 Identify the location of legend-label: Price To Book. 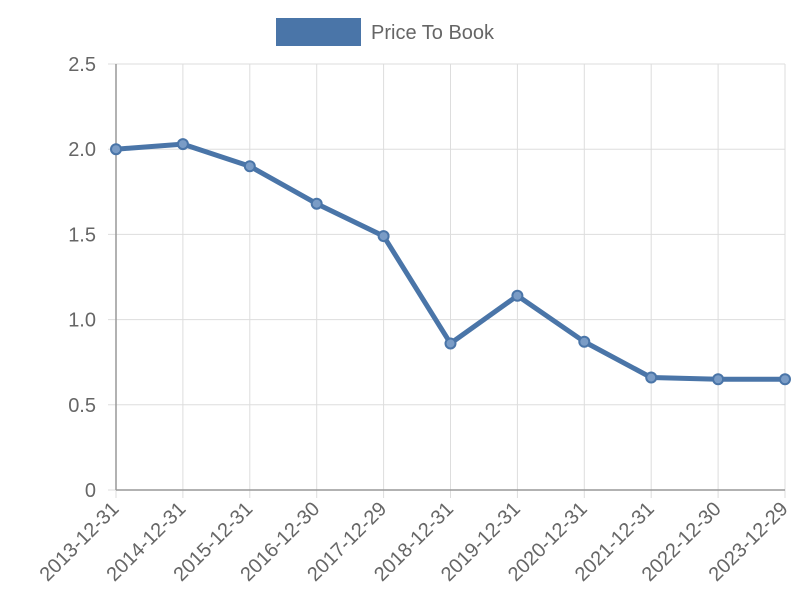
(433, 33).